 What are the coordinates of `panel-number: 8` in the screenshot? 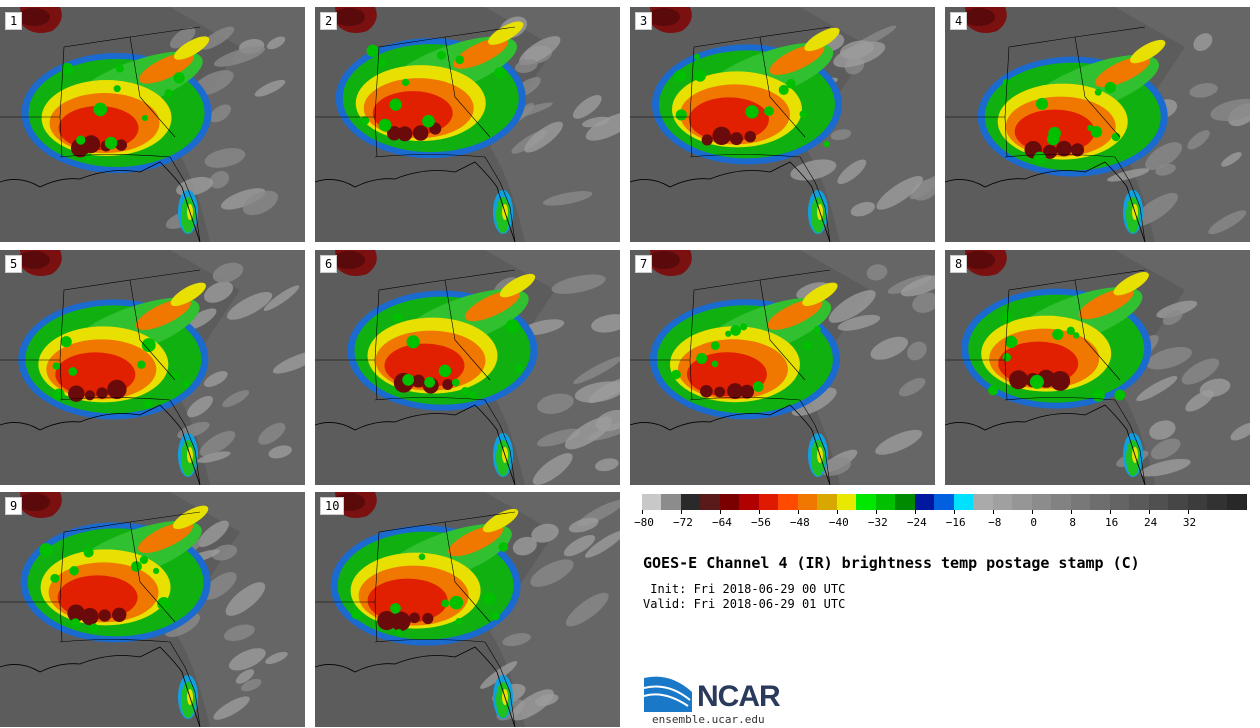 It's located at (959, 264).